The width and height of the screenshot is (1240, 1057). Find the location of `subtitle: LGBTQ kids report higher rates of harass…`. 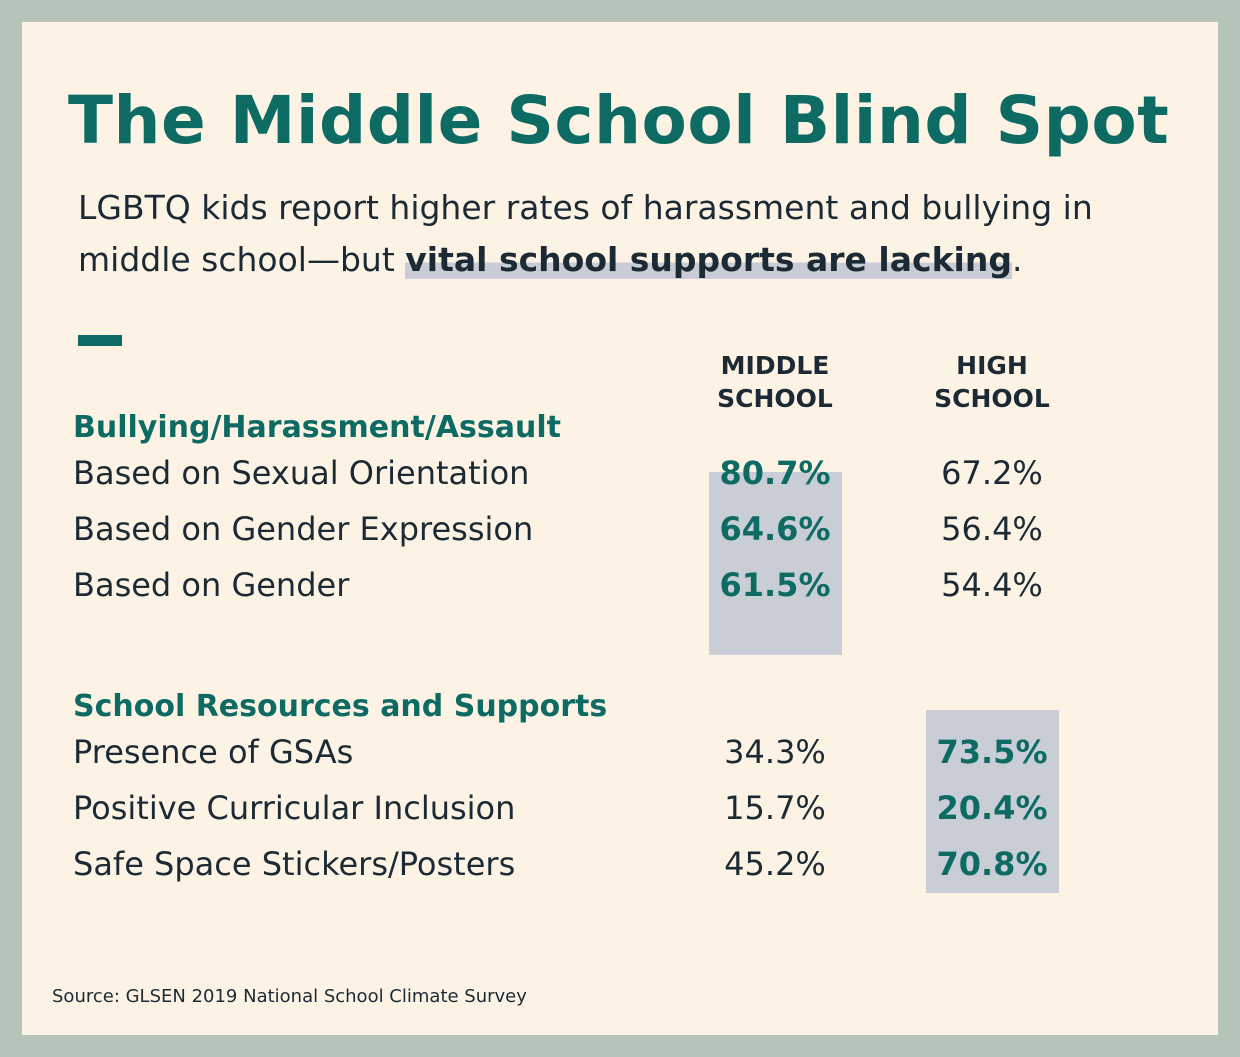

subtitle: LGBTQ kids report higher rates of harass… is located at coordinates (608, 234).